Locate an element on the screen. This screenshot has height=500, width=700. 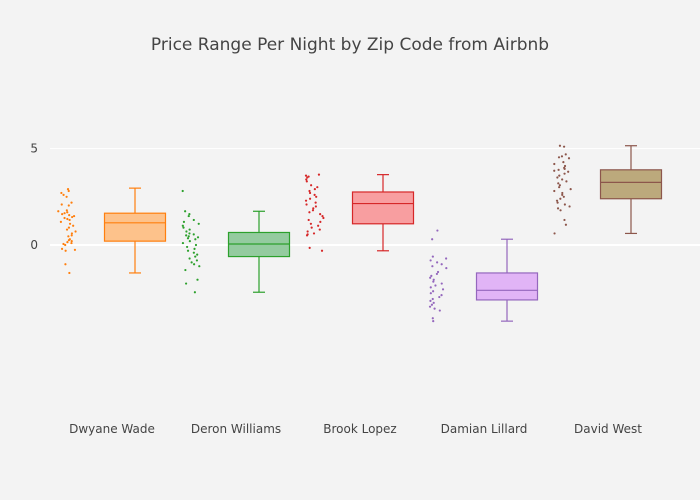
box-dwyane-wade is located at coordinates (135, 230).